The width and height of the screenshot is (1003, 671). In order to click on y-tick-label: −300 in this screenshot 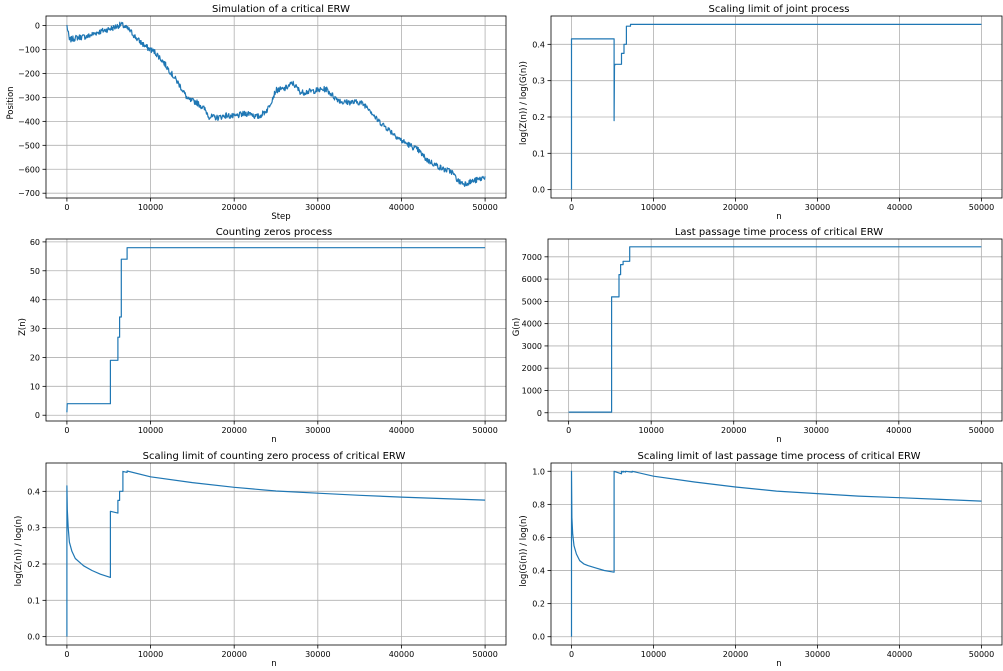, I will do `click(29, 97)`.